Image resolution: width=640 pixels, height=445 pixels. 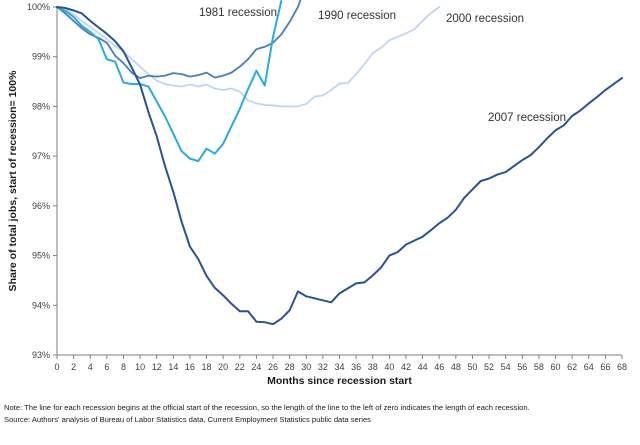 What do you see at coordinates (223, 367) in the screenshot?
I see `x-tick-label: 20` at bounding box center [223, 367].